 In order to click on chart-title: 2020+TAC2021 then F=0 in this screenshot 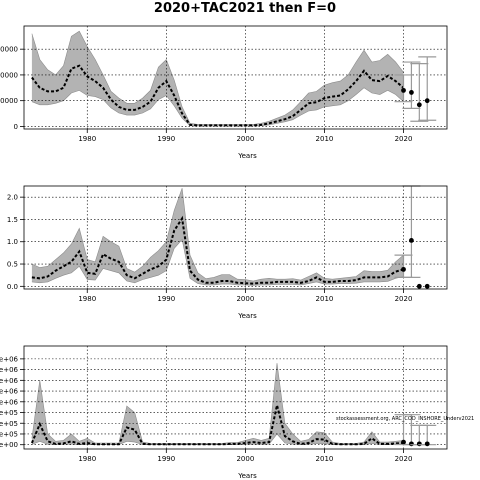, I will do `click(245, 8)`.